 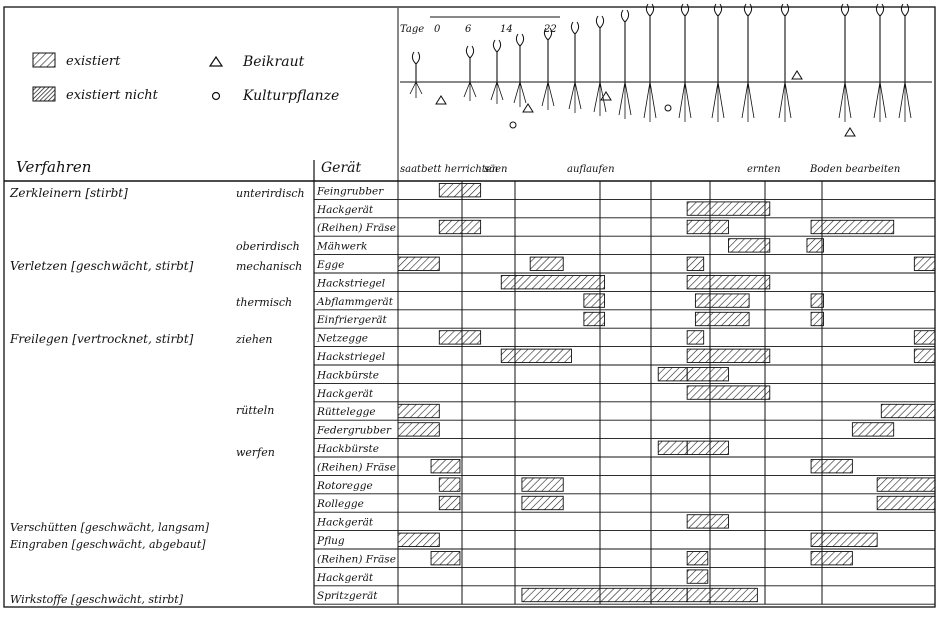 What do you see at coordinates (254, 339) in the screenshot?
I see `mode-ziehen: ziehen` at bounding box center [254, 339].